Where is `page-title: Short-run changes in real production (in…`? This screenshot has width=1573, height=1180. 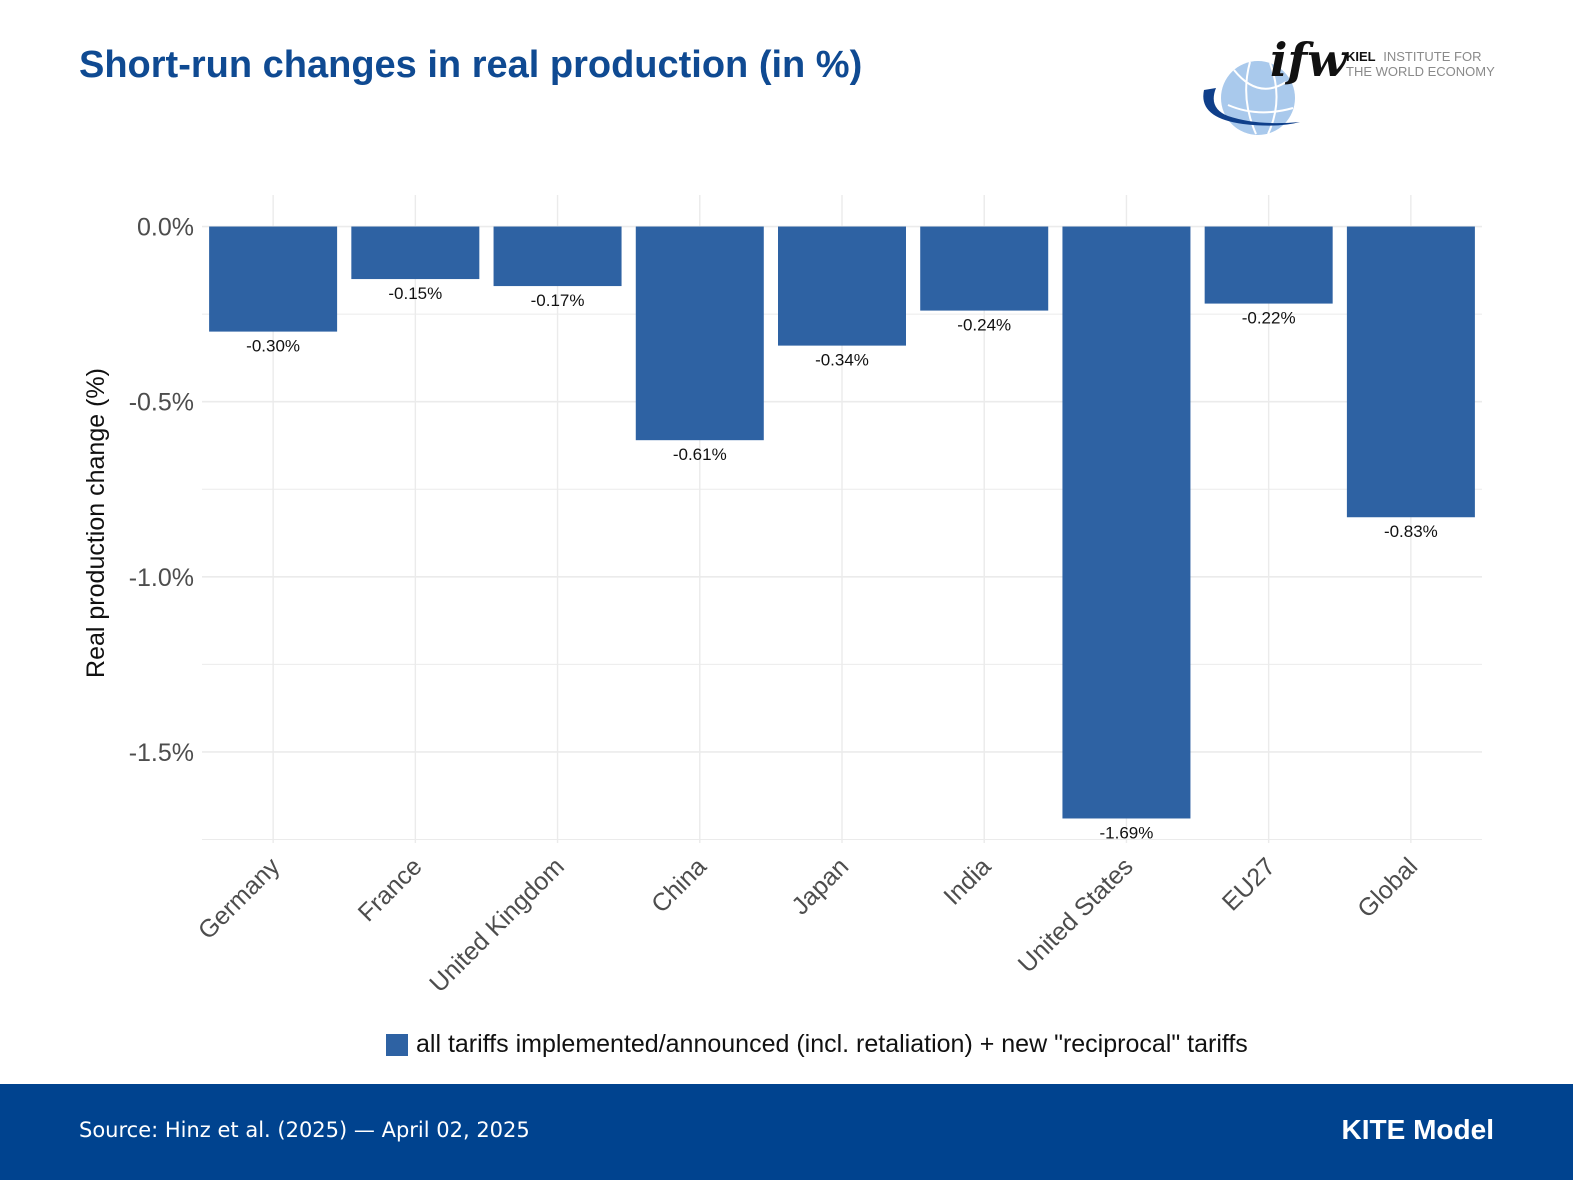 page-title: Short-run changes in real production (in… is located at coordinates (471, 65).